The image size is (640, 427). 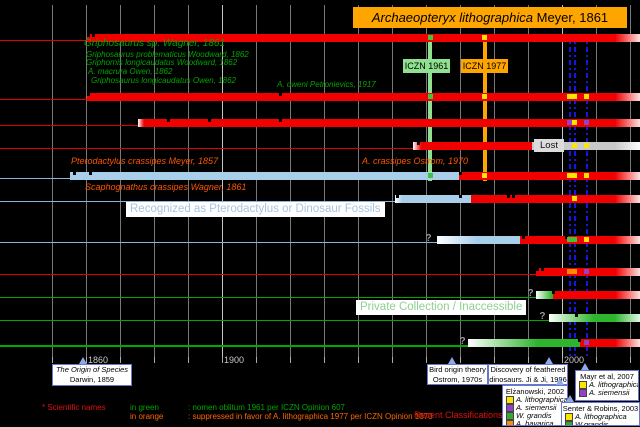 What do you see at coordinates (452, 17) in the screenshot?
I see `title-species: Archaeopteryx lithographica` at bounding box center [452, 17].